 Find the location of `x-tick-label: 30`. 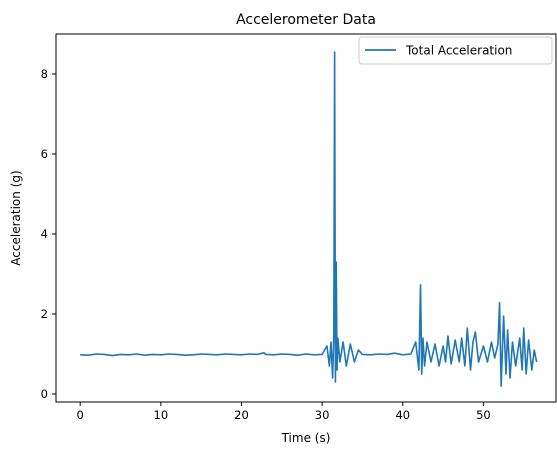

x-tick-label: 30 is located at coordinates (322, 415).